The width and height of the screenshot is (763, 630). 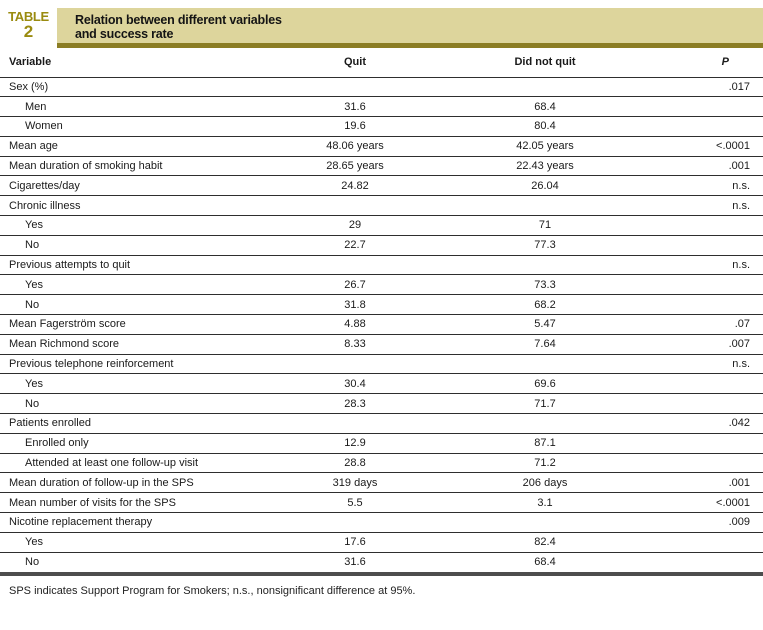 What do you see at coordinates (686, 63) in the screenshot?
I see `column-header-p-value: P` at bounding box center [686, 63].